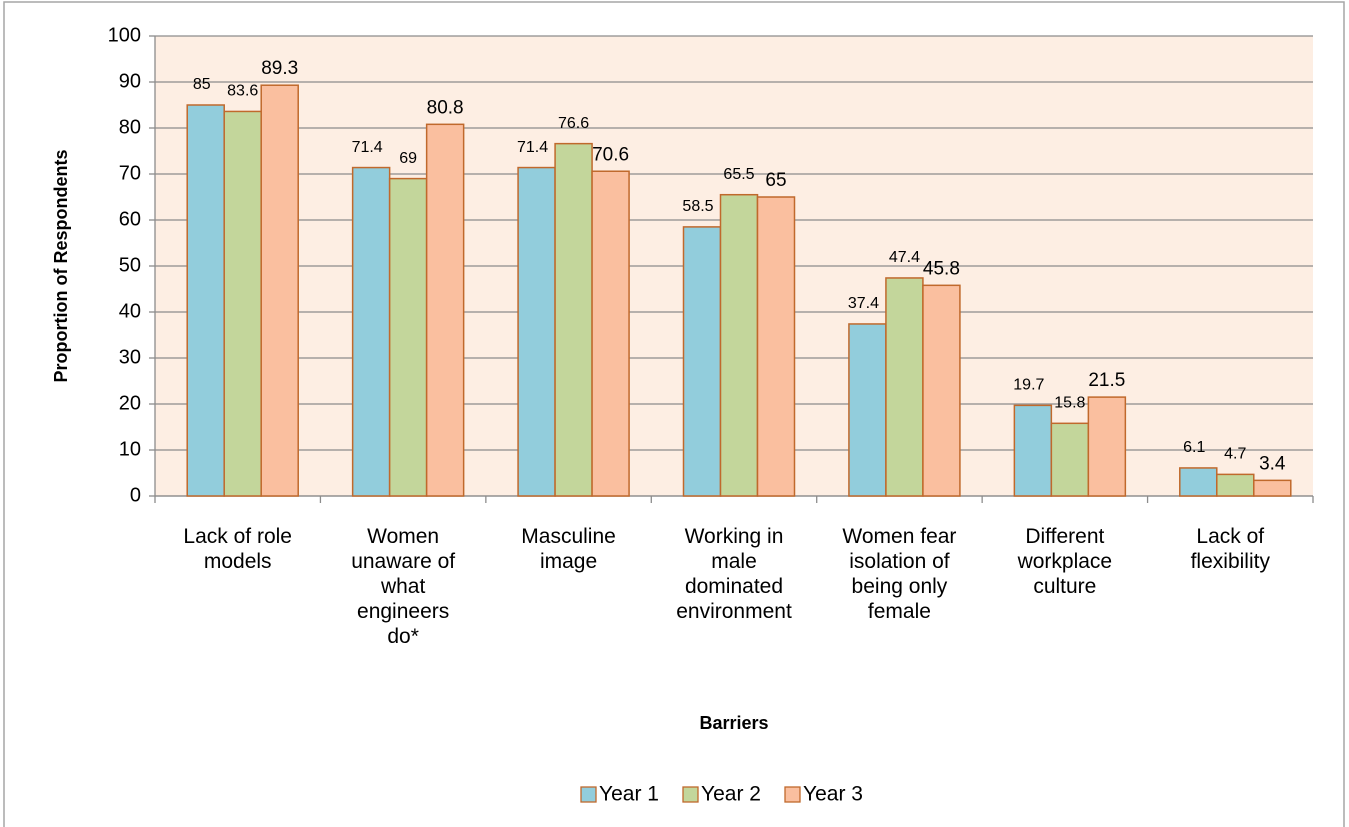 Image resolution: width=1349 pixels, height=827 pixels. Describe the element at coordinates (568, 549) in the screenshot. I see `x-tick-label: Masculine image` at that location.